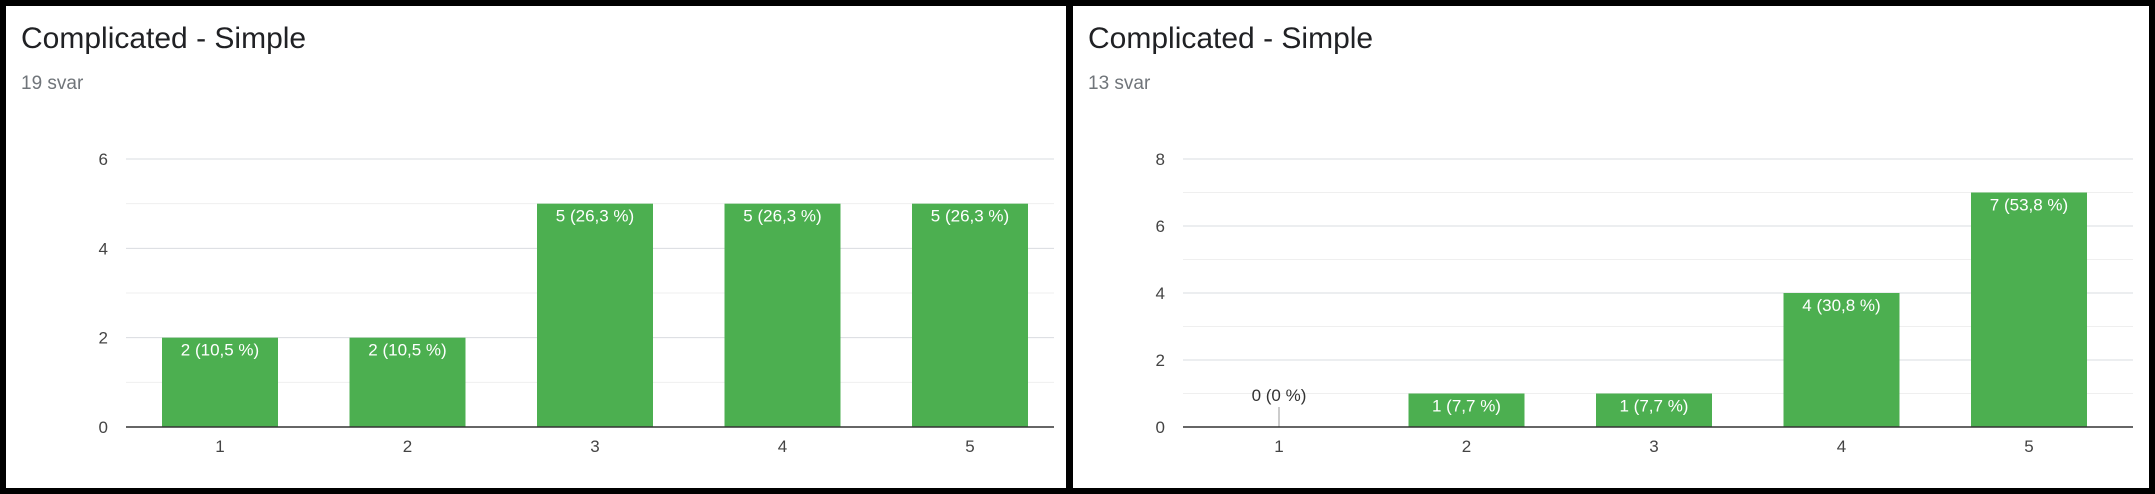 The image size is (2155, 494). What do you see at coordinates (1279, 395) in the screenshot?
I see `bar-data-label: 0 (0 %)` at bounding box center [1279, 395].